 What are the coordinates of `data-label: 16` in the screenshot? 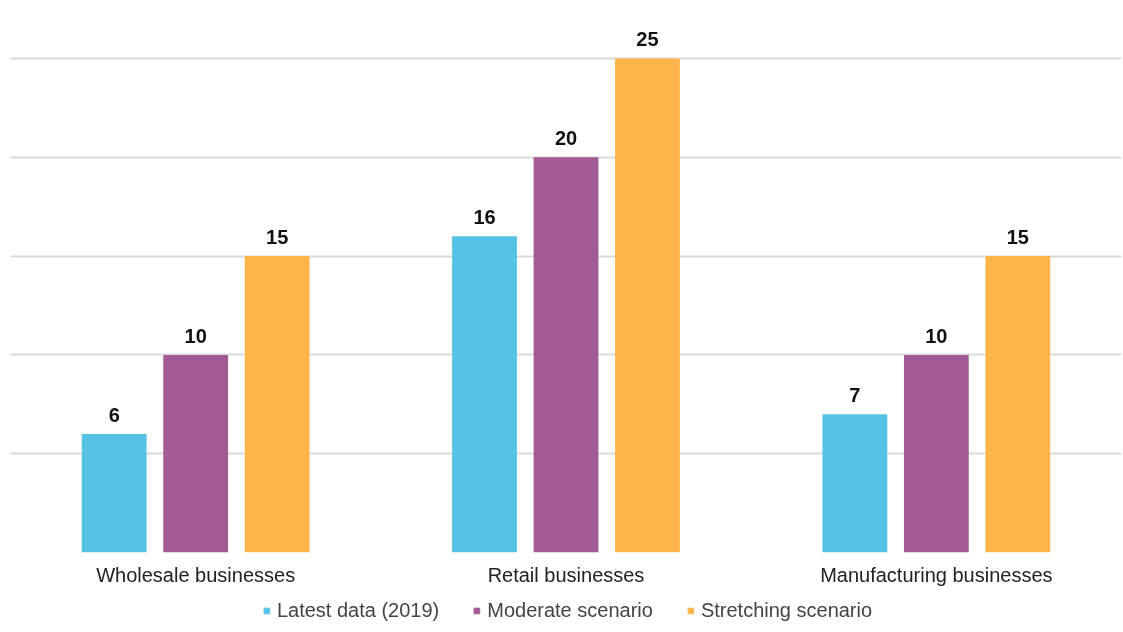 It's located at (484, 217).